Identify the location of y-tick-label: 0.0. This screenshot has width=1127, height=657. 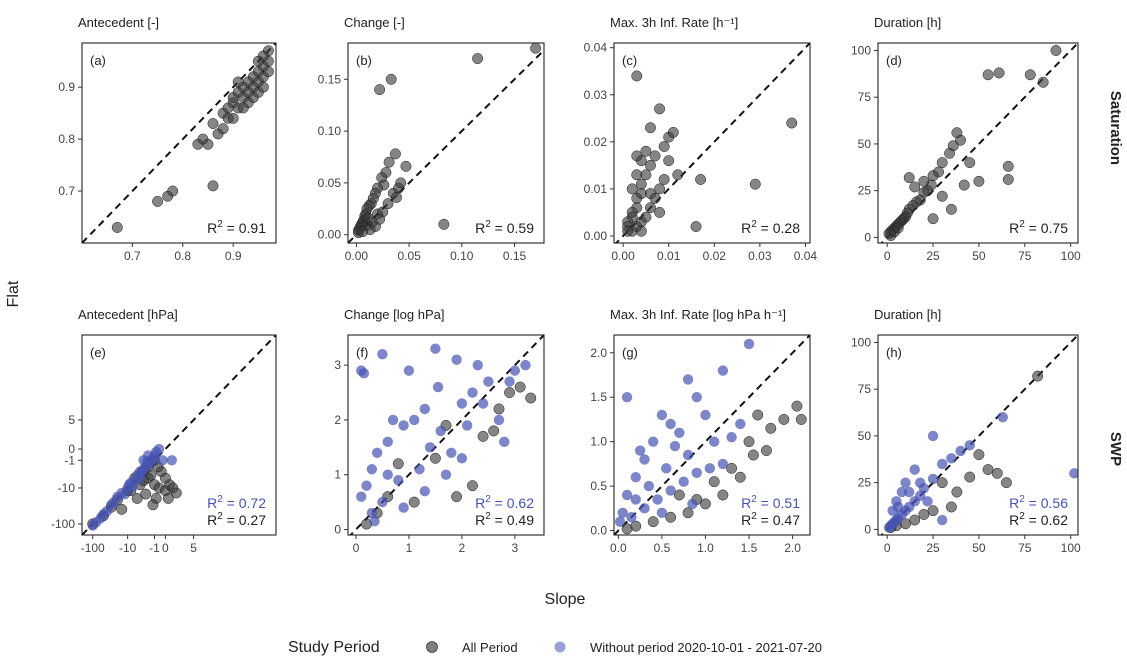
(598, 531).